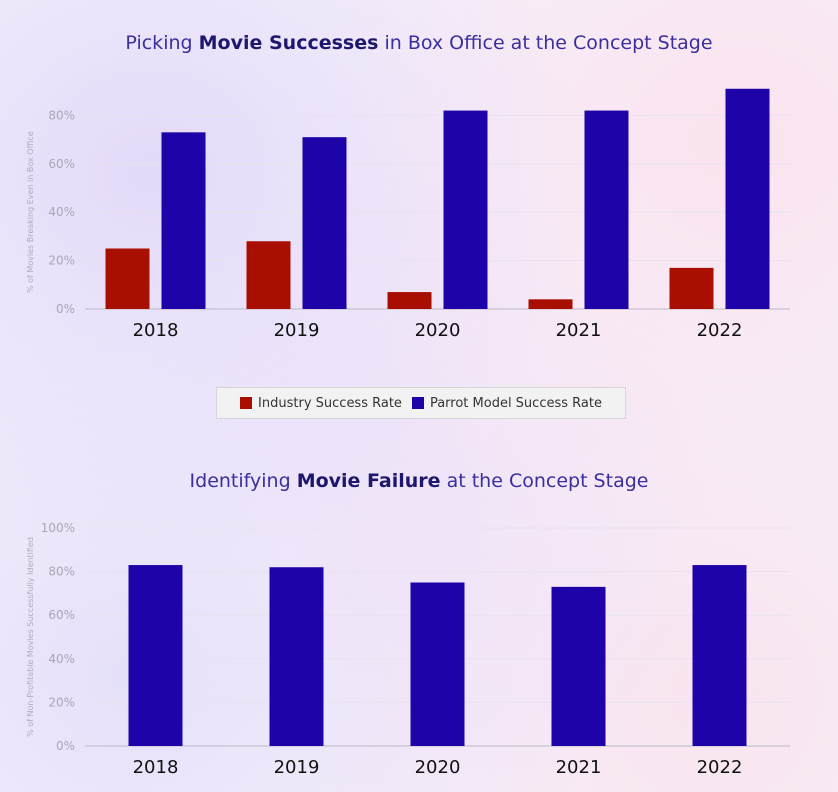 This screenshot has width=838, height=792. Describe the element at coordinates (61, 615) in the screenshot. I see `chart2-ytick-label: 60%` at that location.